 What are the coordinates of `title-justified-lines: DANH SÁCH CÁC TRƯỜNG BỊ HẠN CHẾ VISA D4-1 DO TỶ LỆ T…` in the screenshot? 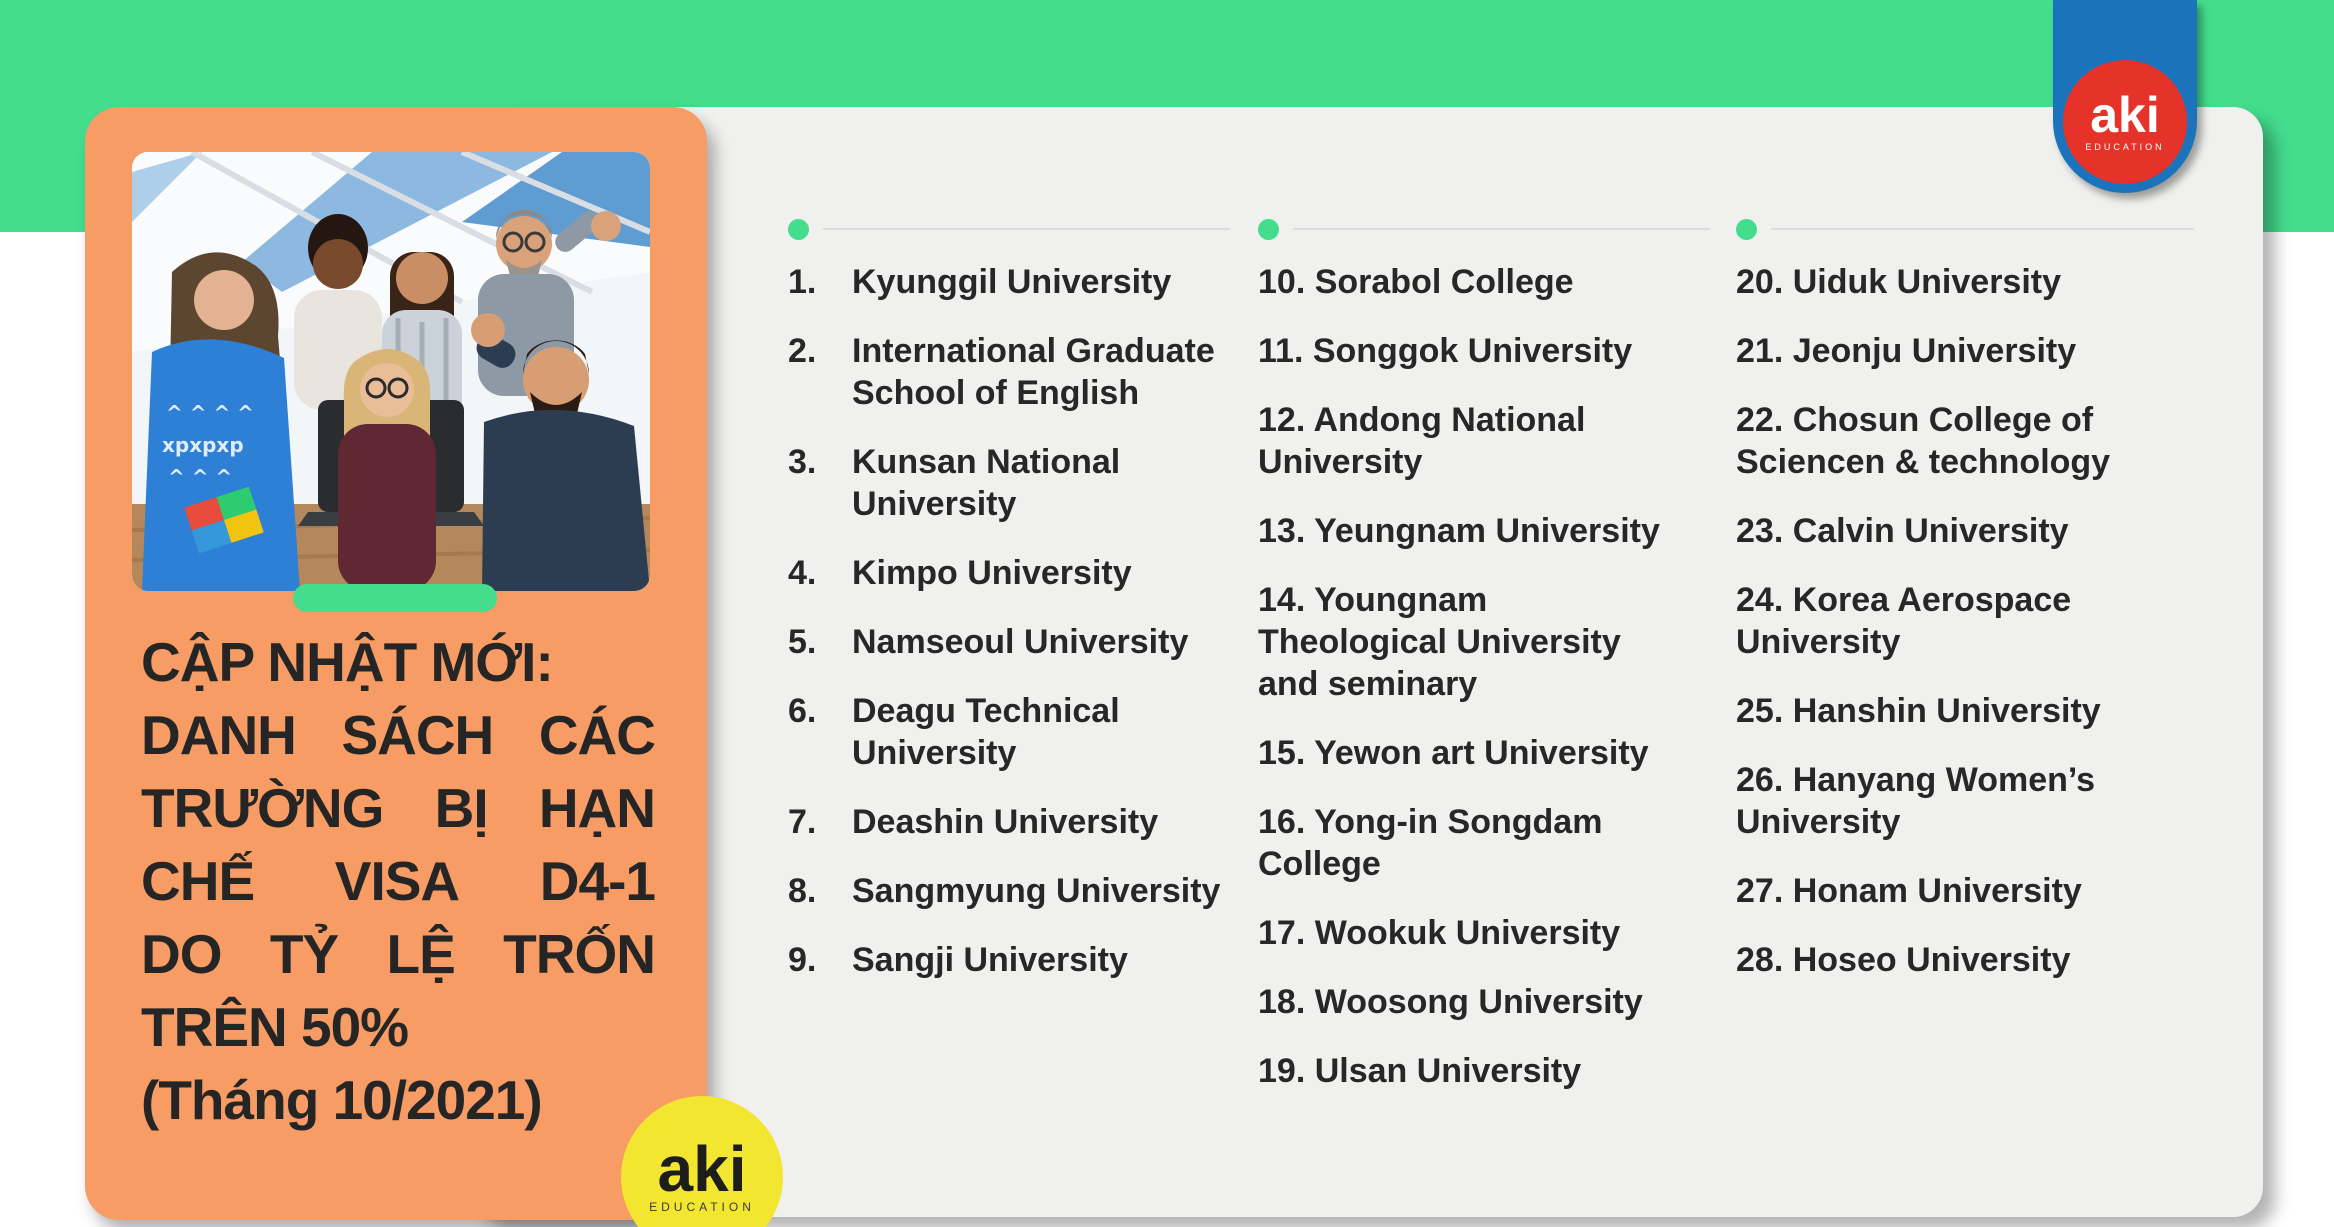 It's located at (398, 845).